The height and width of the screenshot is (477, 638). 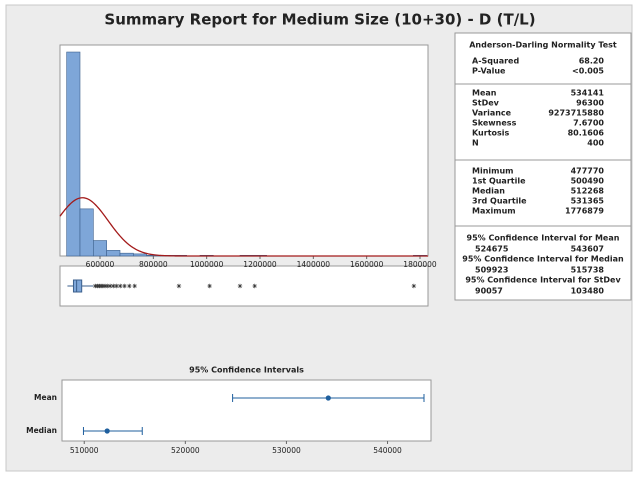 I want to click on category-label: Median, so click(x=41, y=430).